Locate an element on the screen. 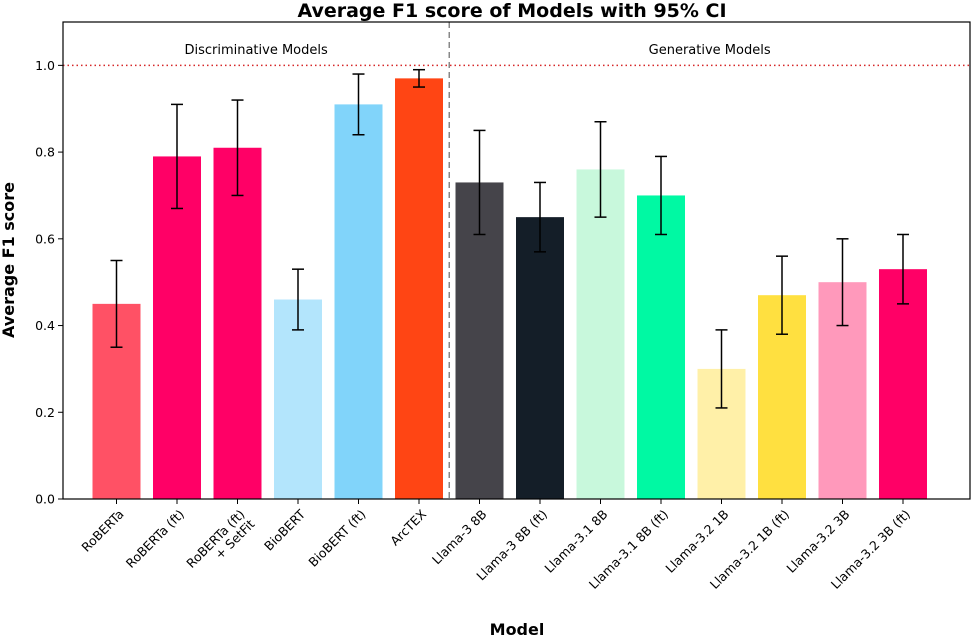 Image resolution: width=972 pixels, height=636 pixels. x-tick-label-line: BioBERT (ft) is located at coordinates (336, 538).